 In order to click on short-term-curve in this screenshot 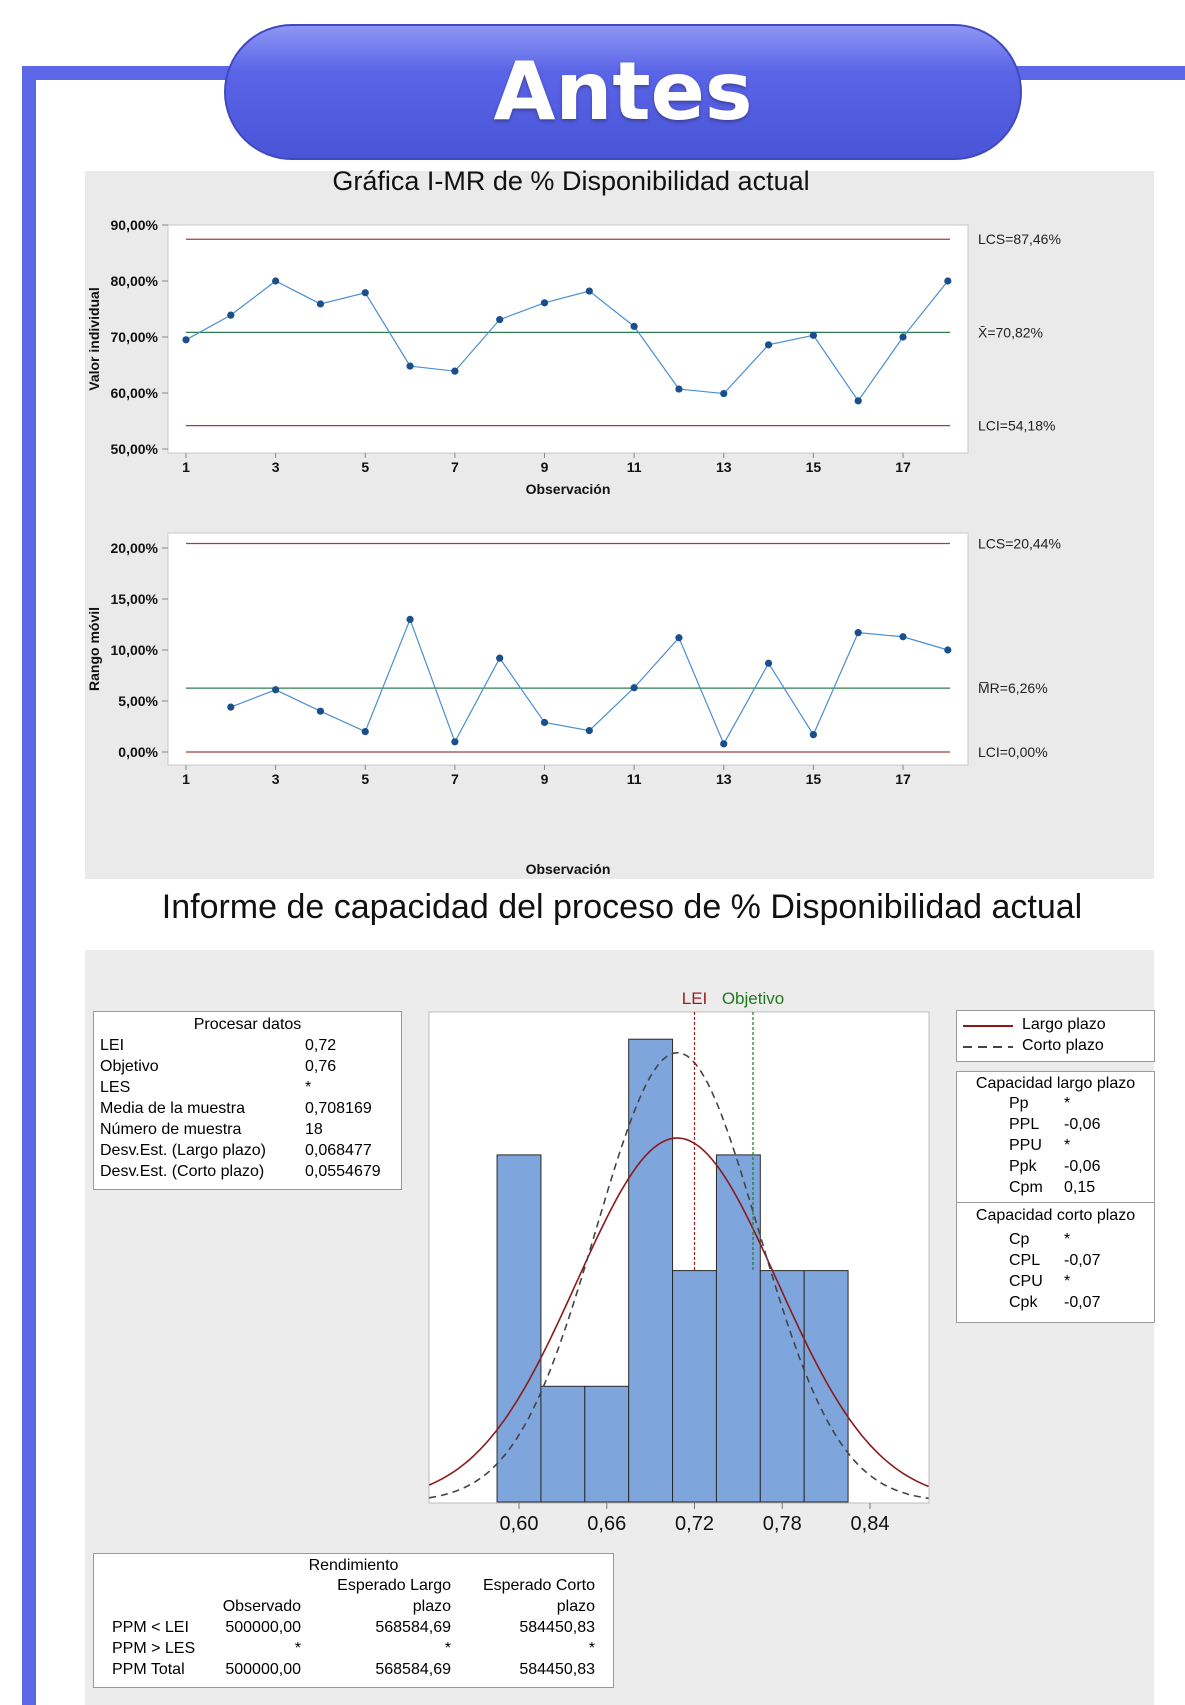, I will do `click(679, 1275)`.